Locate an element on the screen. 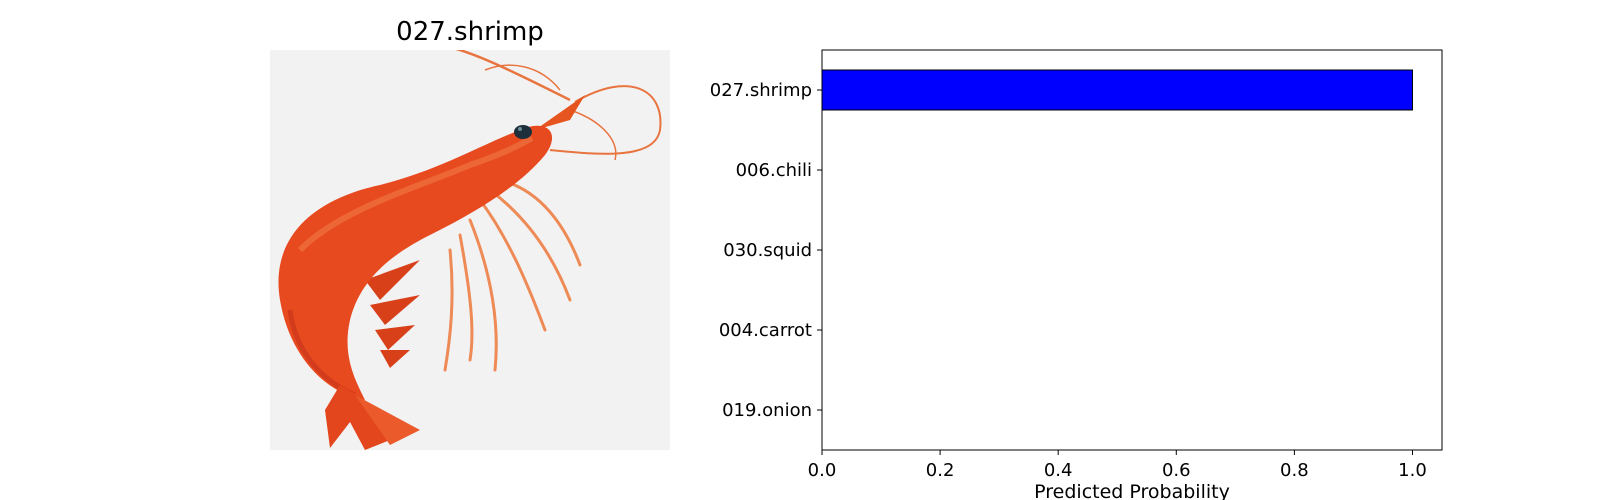 The image size is (1600, 500). y-tick-label: 019.onion is located at coordinates (767, 410).